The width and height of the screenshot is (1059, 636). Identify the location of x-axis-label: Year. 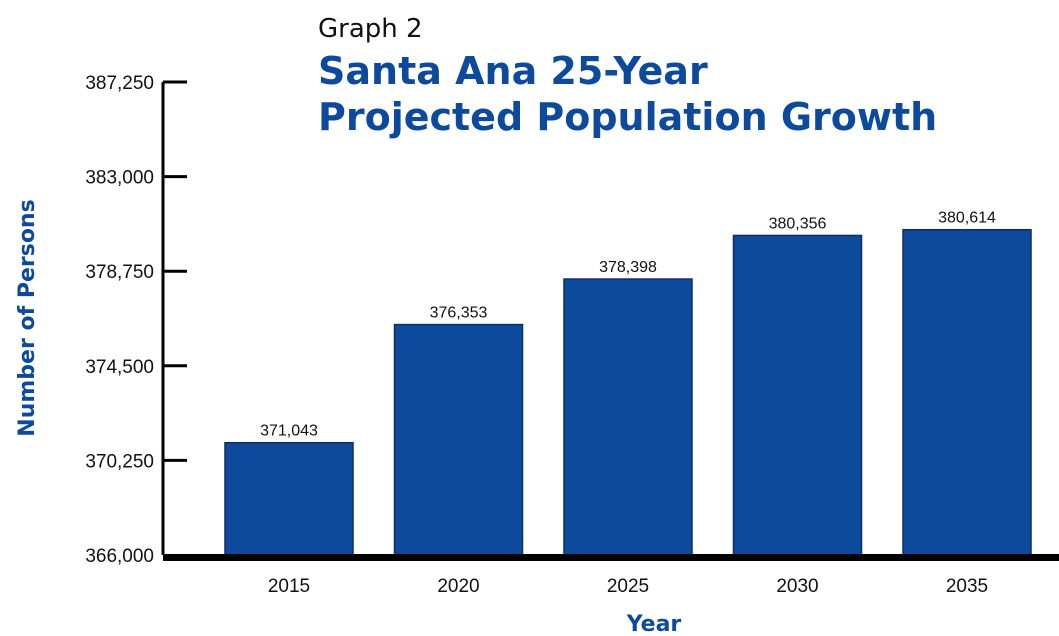
(654, 624).